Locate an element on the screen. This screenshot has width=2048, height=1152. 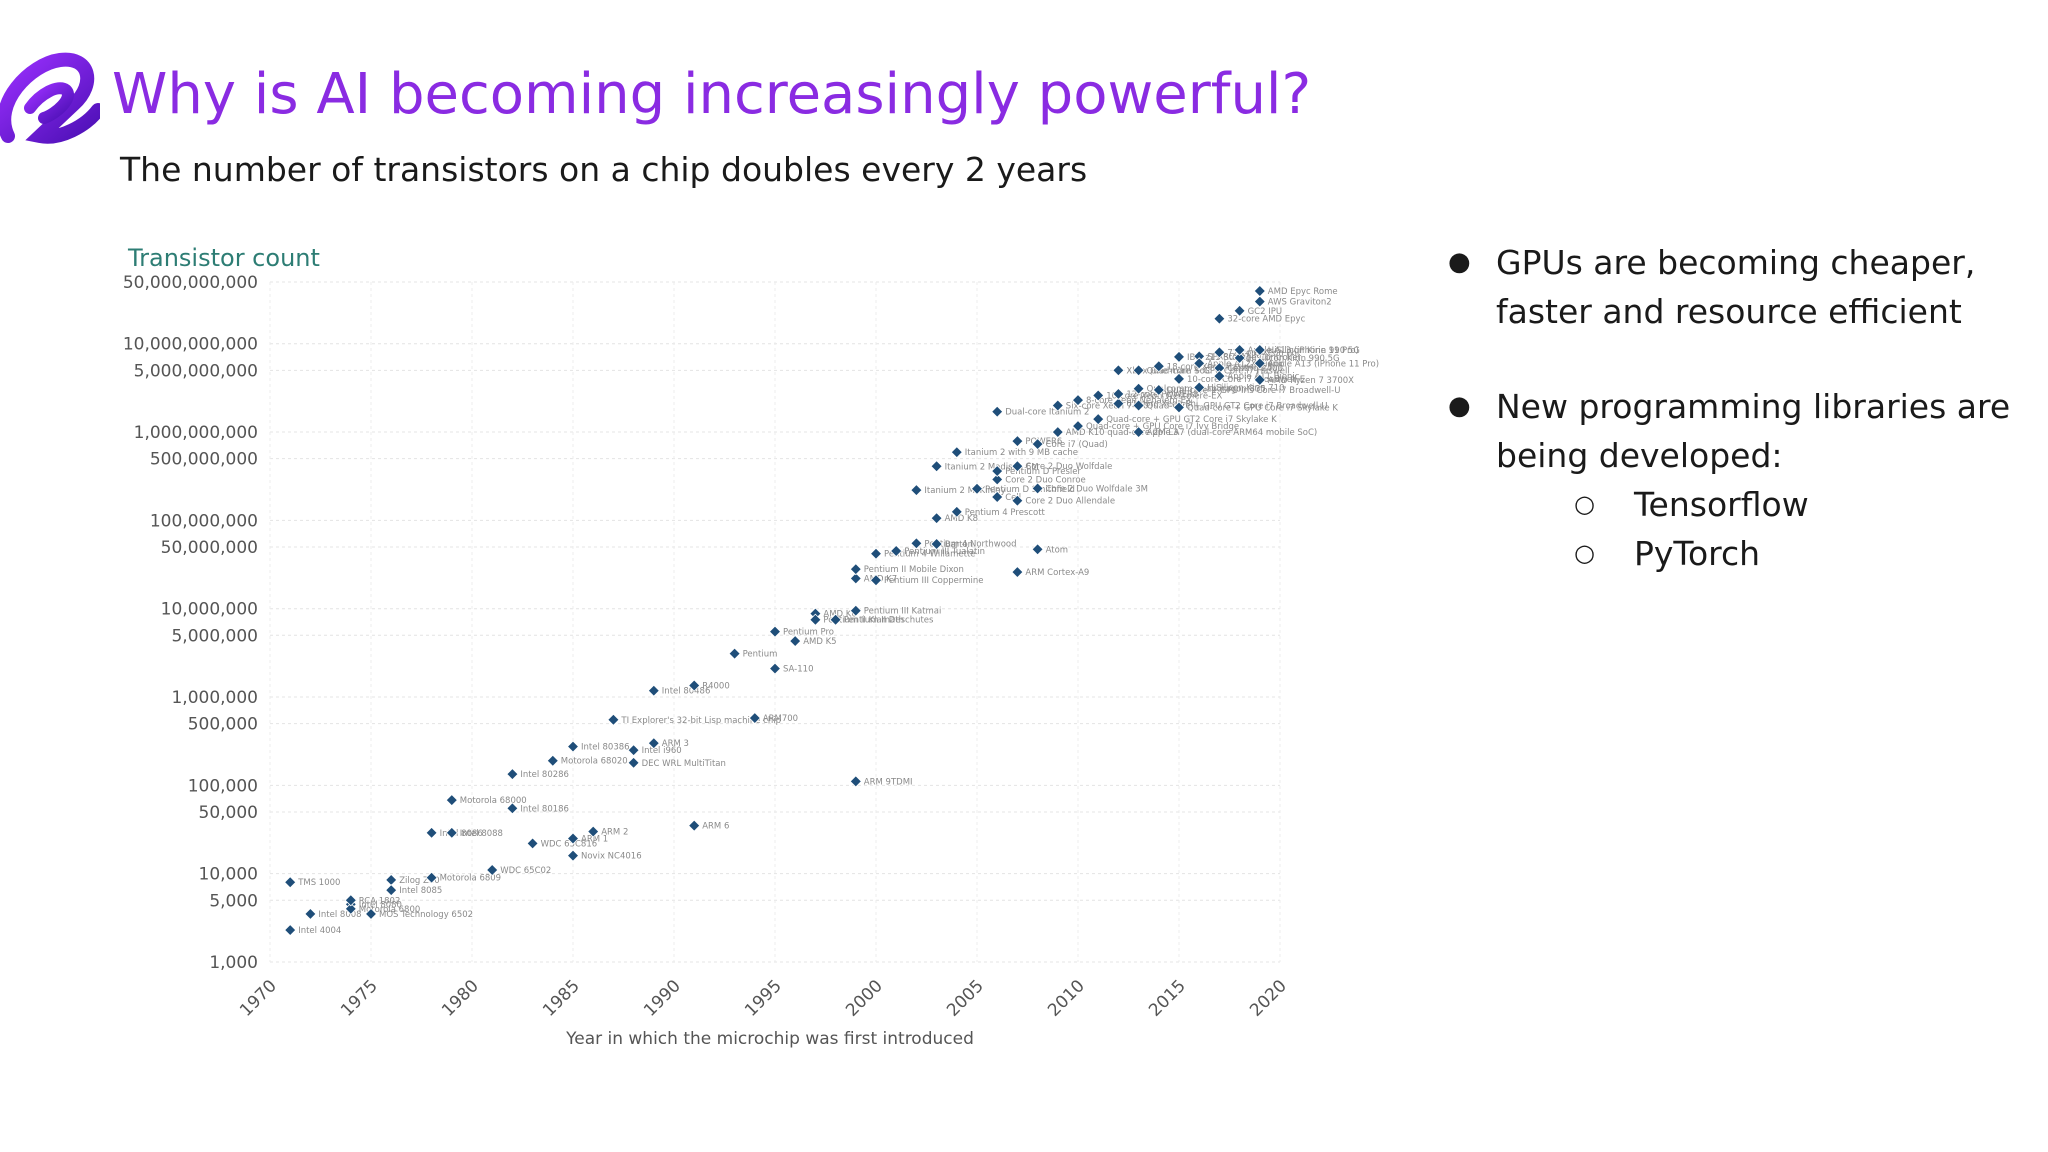
data-point: Intel 80186 is located at coordinates (537, 808).